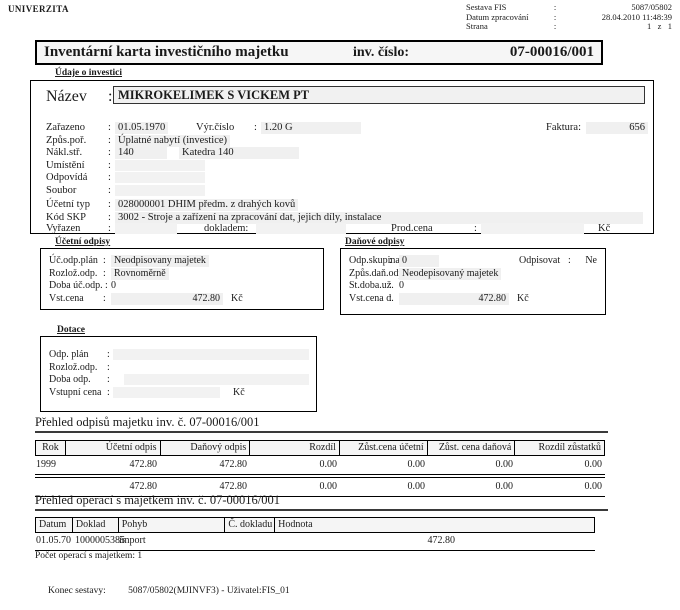 The image size is (680, 610). Describe the element at coordinates (71, 330) in the screenshot. I see `section-dotace-label: Dotace` at that location.